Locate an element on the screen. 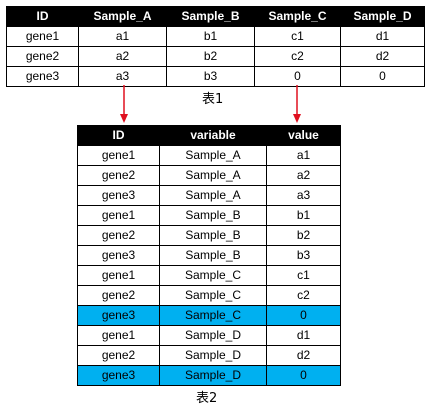 This screenshot has height=408, width=429. long-table-row: gene2 Sample_A a2 is located at coordinates (209, 176).